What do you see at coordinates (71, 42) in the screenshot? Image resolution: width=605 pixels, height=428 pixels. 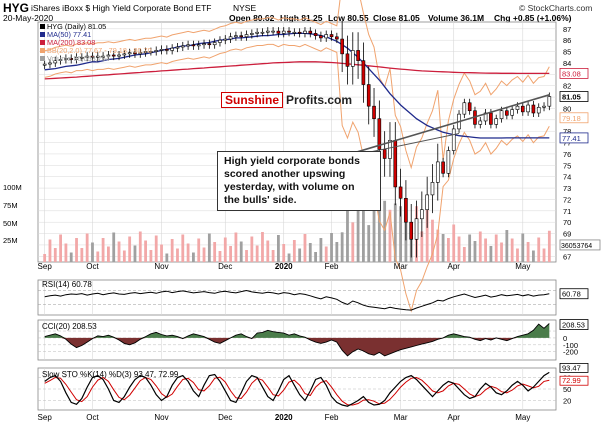 I see `legend-label: MA(200) 83.08` at bounding box center [71, 42].